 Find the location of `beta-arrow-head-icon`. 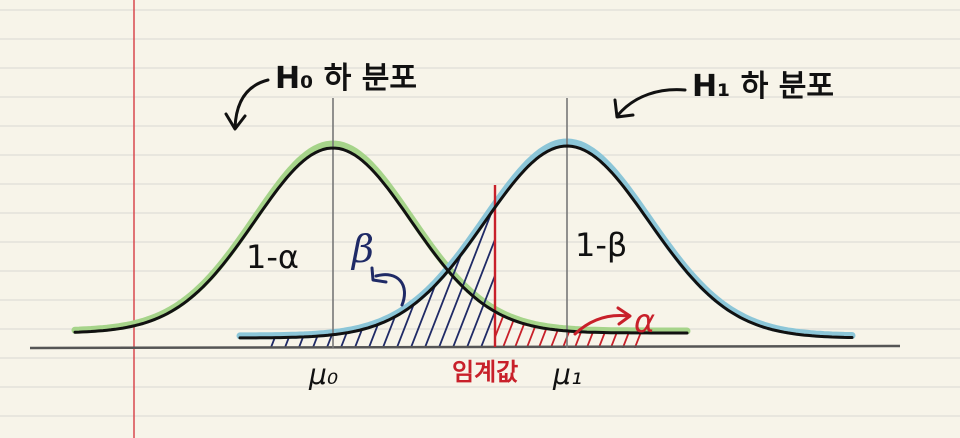

beta-arrow-head-icon is located at coordinates (379, 275).